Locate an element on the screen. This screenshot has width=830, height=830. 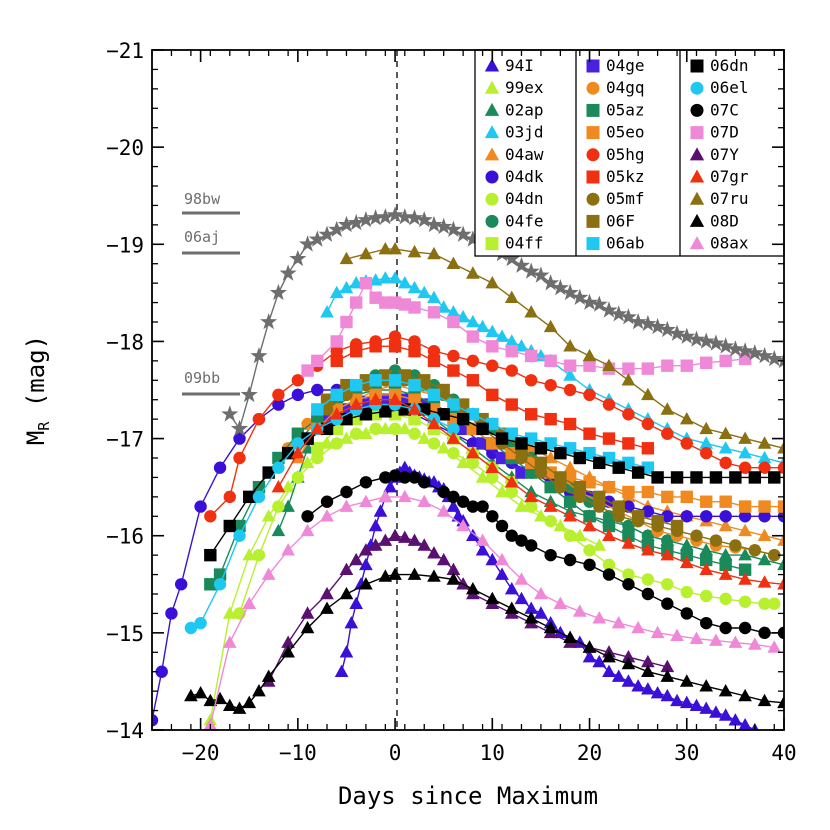
legend-label: 04dn is located at coordinates (524, 198).